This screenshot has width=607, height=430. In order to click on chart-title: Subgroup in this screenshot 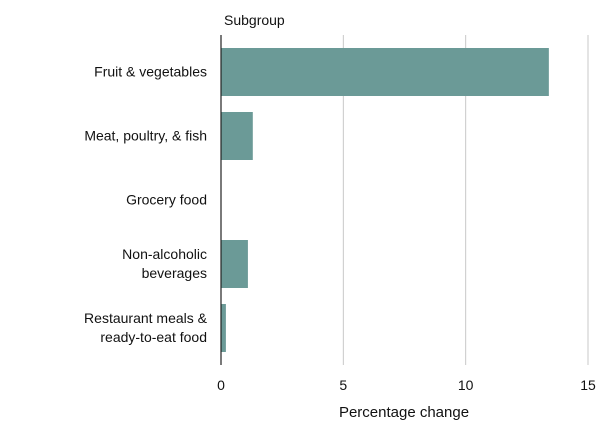, I will do `click(254, 20)`.